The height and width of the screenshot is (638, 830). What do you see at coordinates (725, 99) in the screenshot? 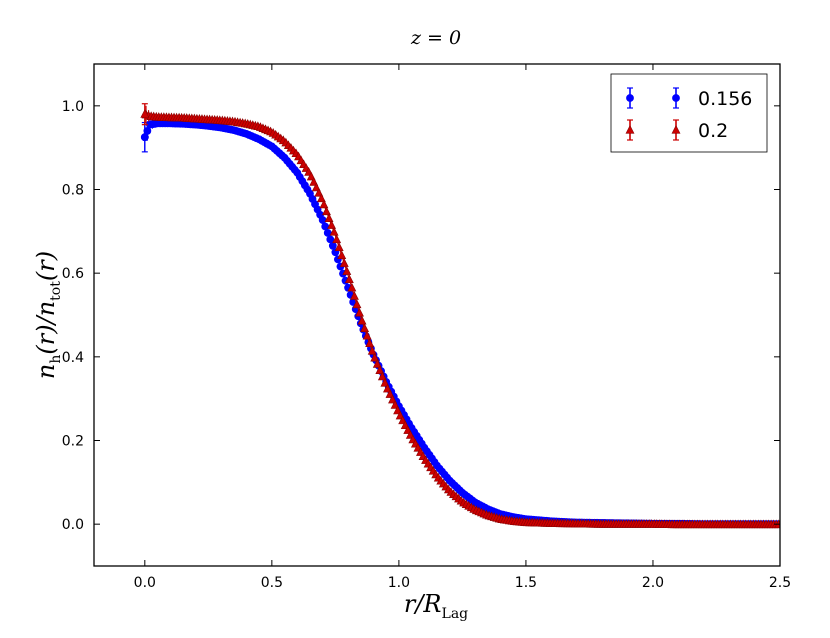
I see `legend-label: 0.156` at bounding box center [725, 99].